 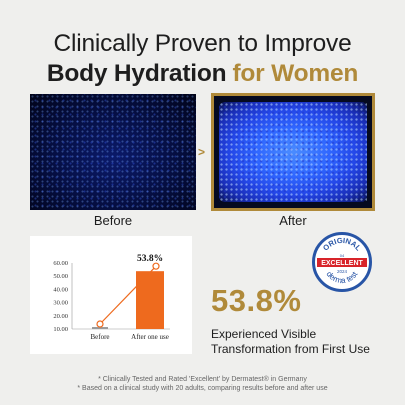 What do you see at coordinates (60, 296) in the screenshot?
I see `y-axis-ticks: 60.00 50.00 40.00 30.00 20.00 10.00` at bounding box center [60, 296].